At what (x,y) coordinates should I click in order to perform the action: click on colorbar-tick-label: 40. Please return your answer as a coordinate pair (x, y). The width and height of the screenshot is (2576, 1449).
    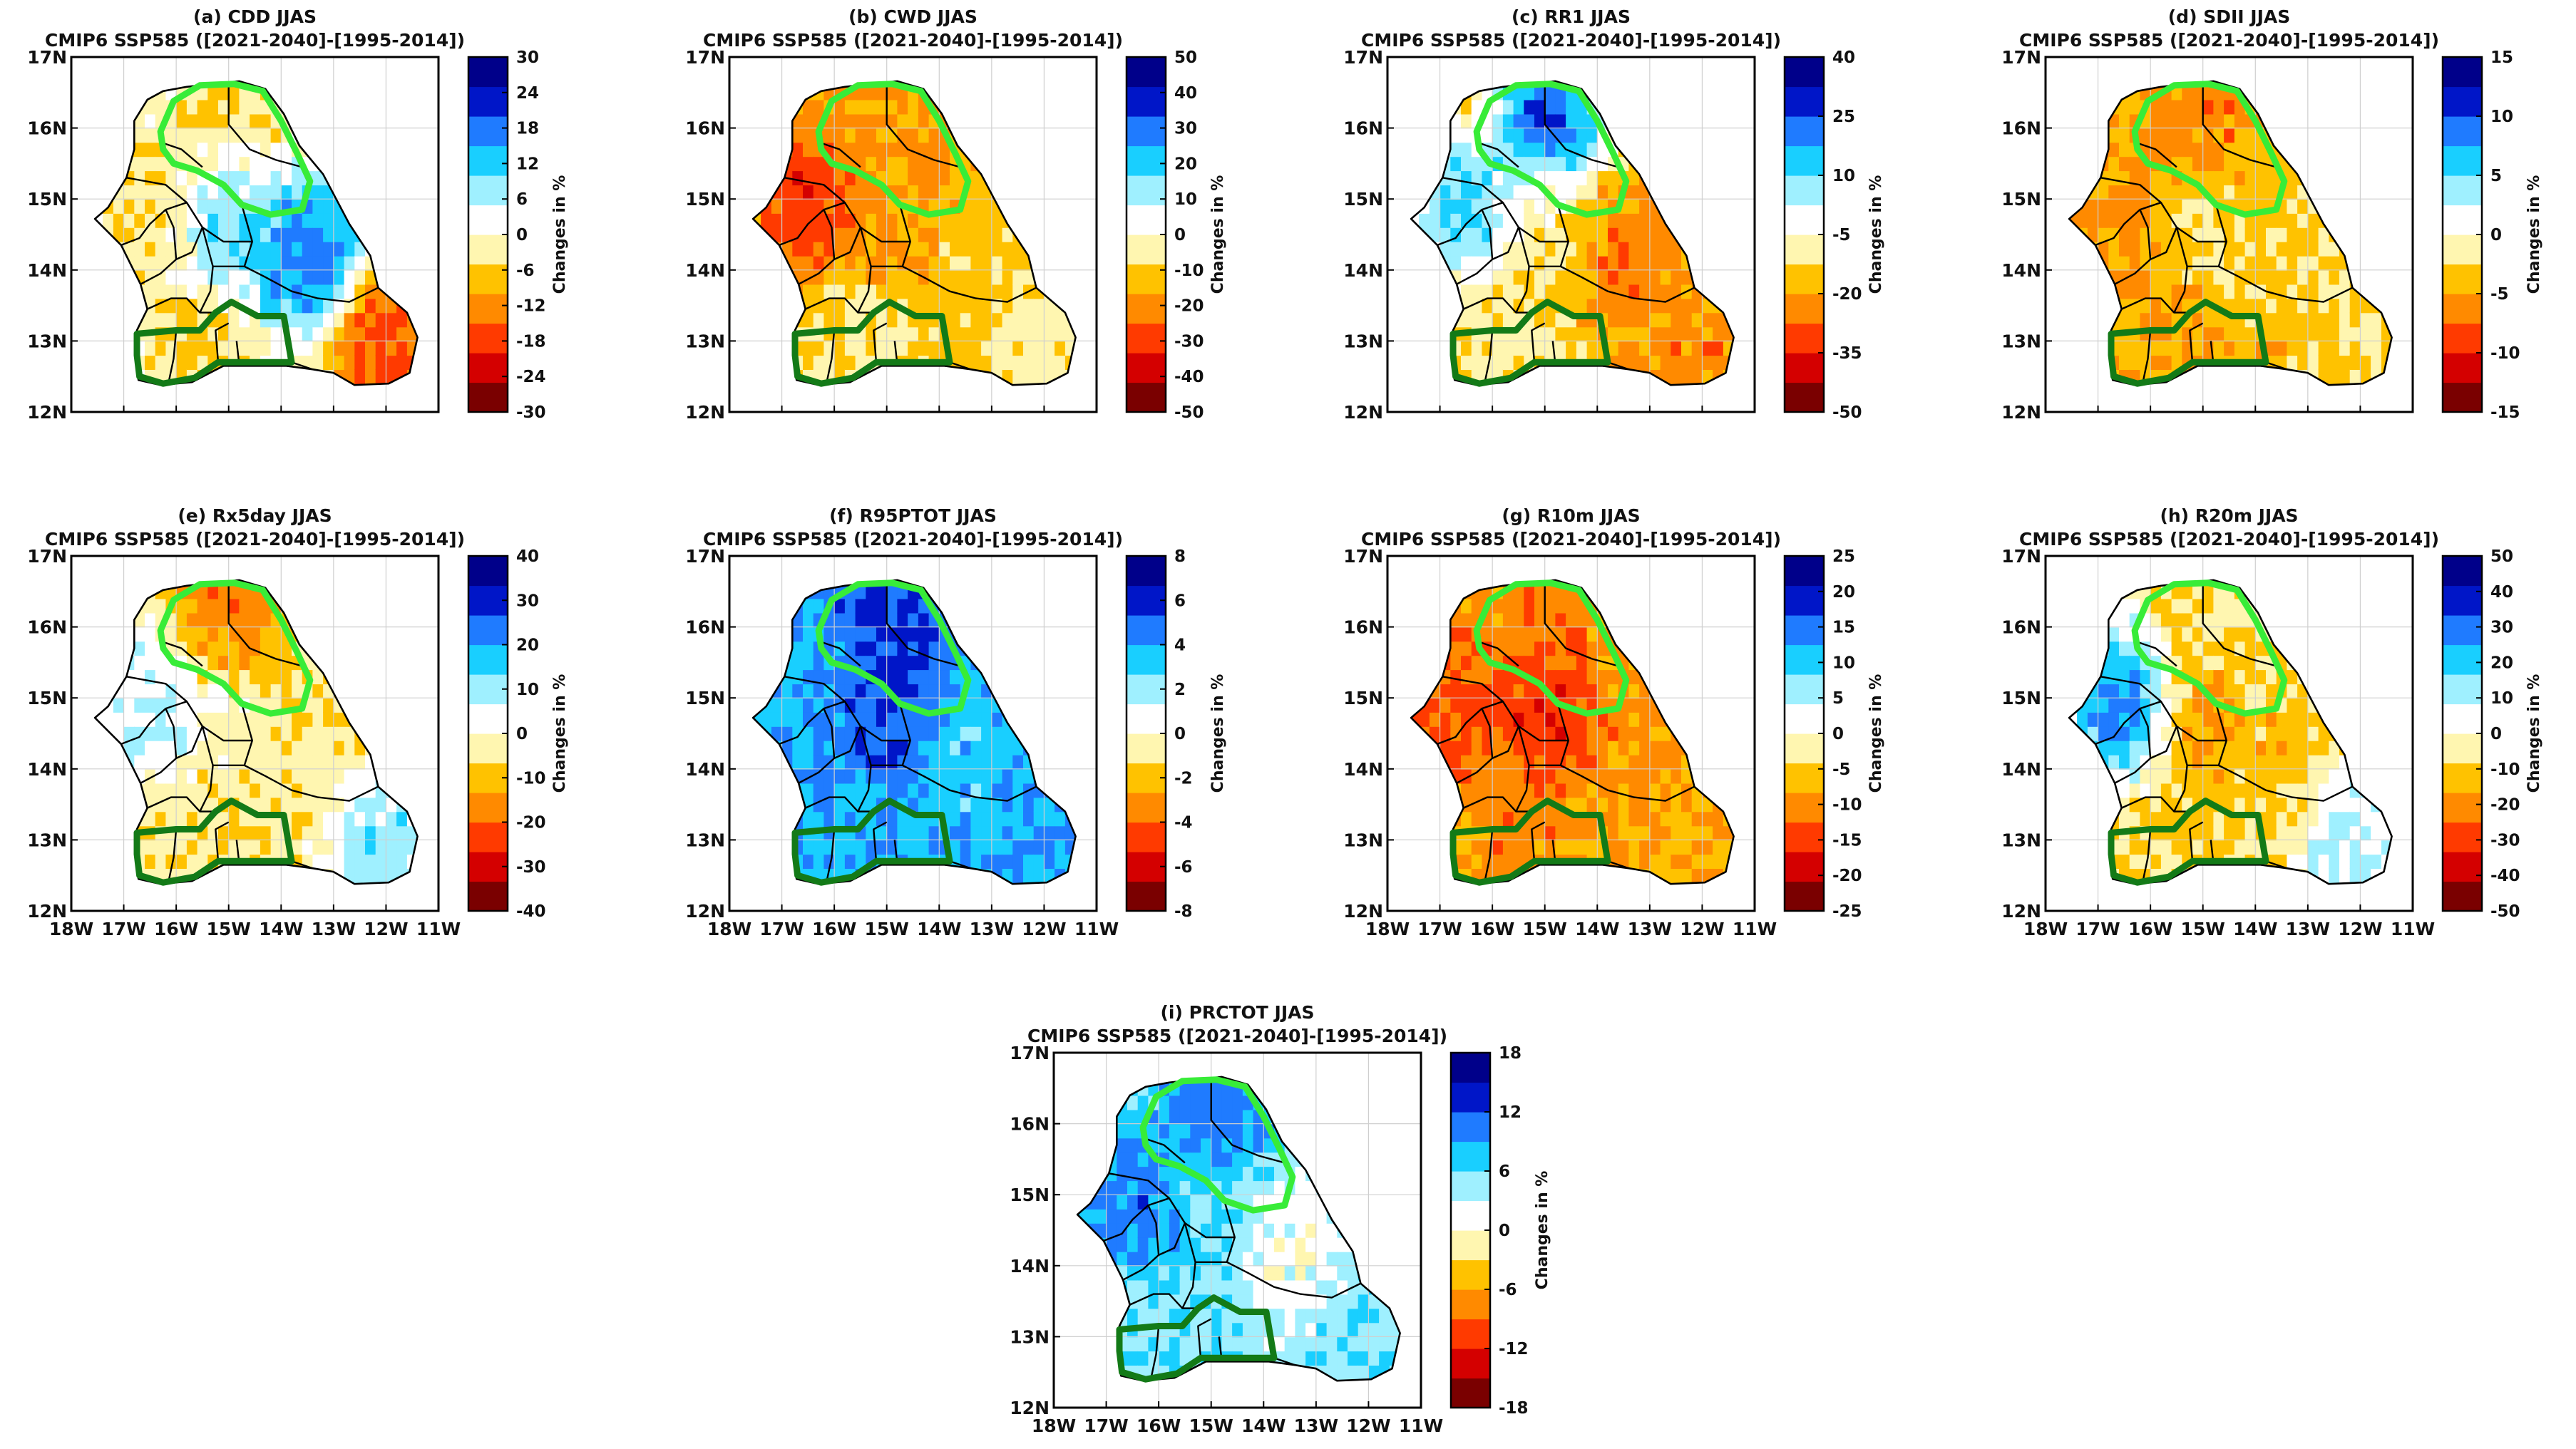
    Looking at the image, I should click on (1185, 93).